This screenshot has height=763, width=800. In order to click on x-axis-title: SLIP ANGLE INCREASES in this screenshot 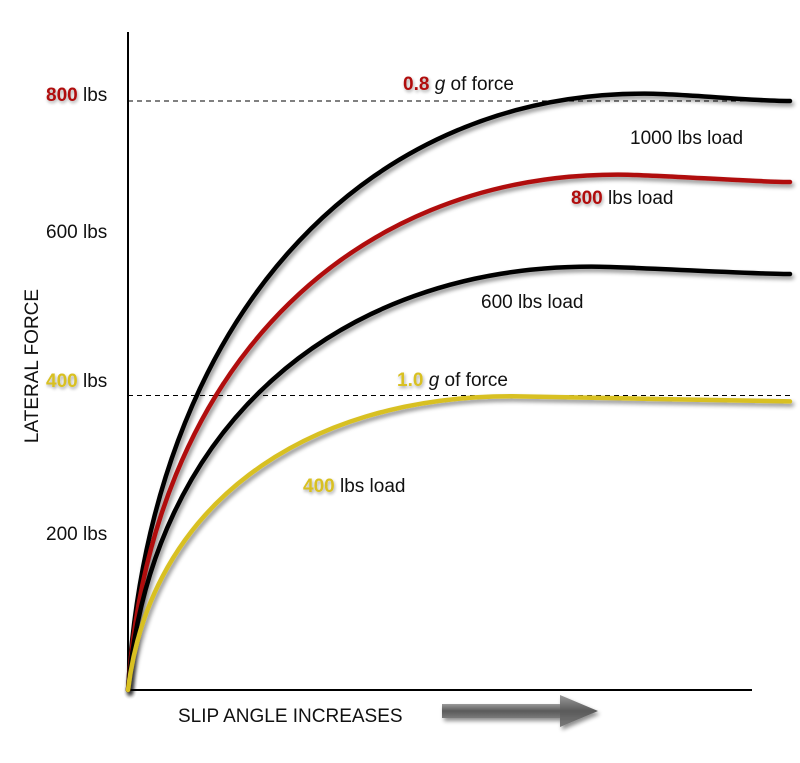, I will do `click(290, 716)`.